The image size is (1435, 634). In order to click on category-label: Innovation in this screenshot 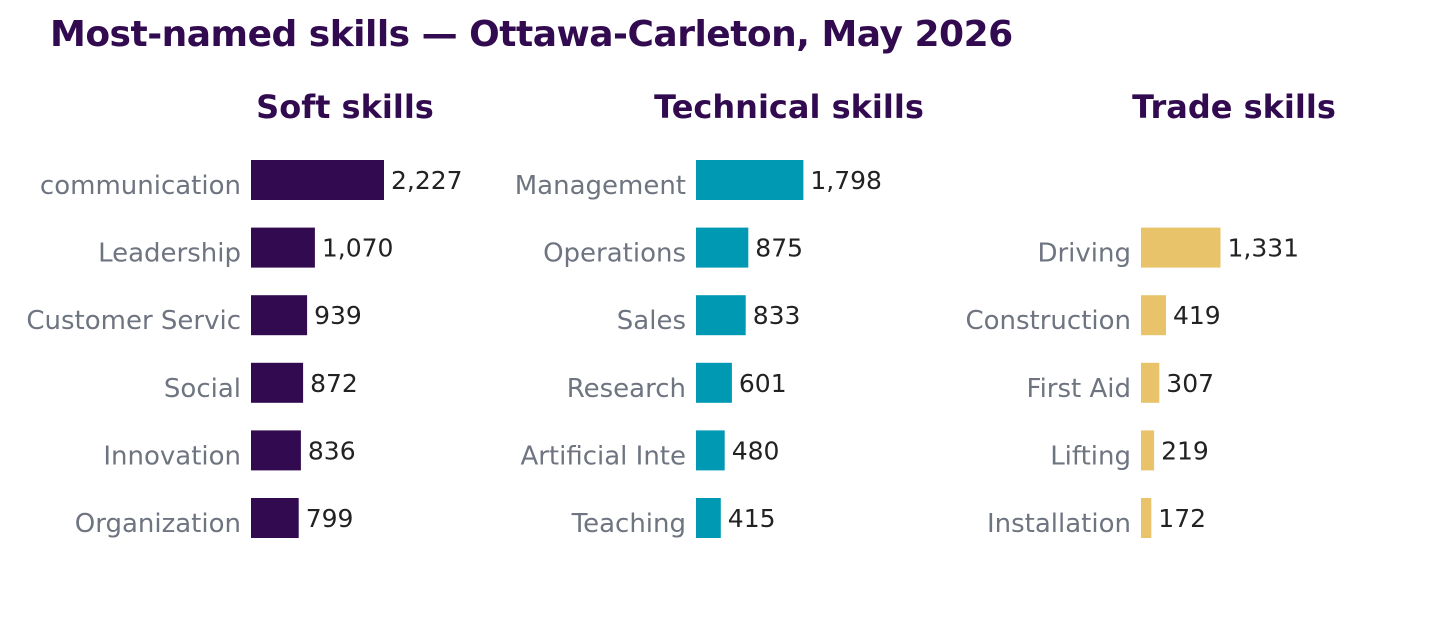, I will do `click(172, 456)`.